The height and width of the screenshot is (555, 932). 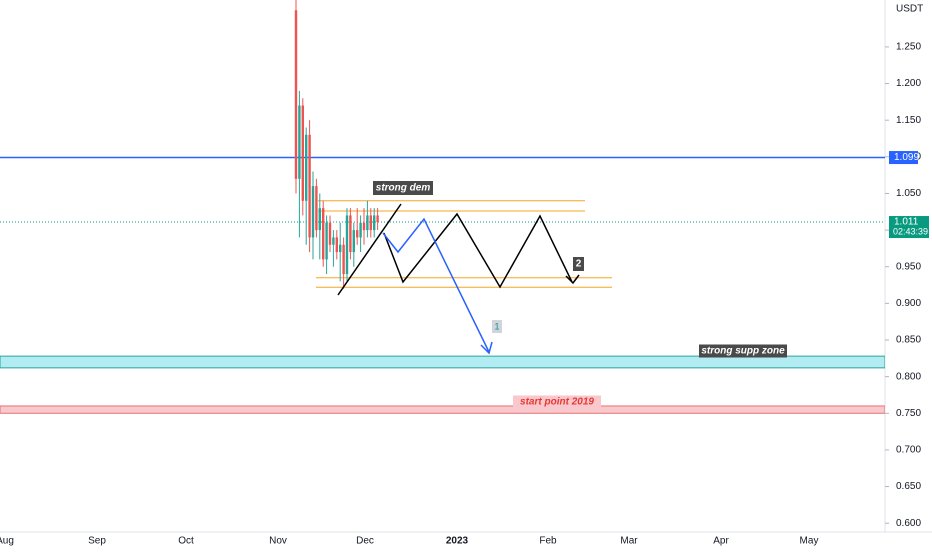 I want to click on zone-label: start point 2019, so click(x=557, y=402).